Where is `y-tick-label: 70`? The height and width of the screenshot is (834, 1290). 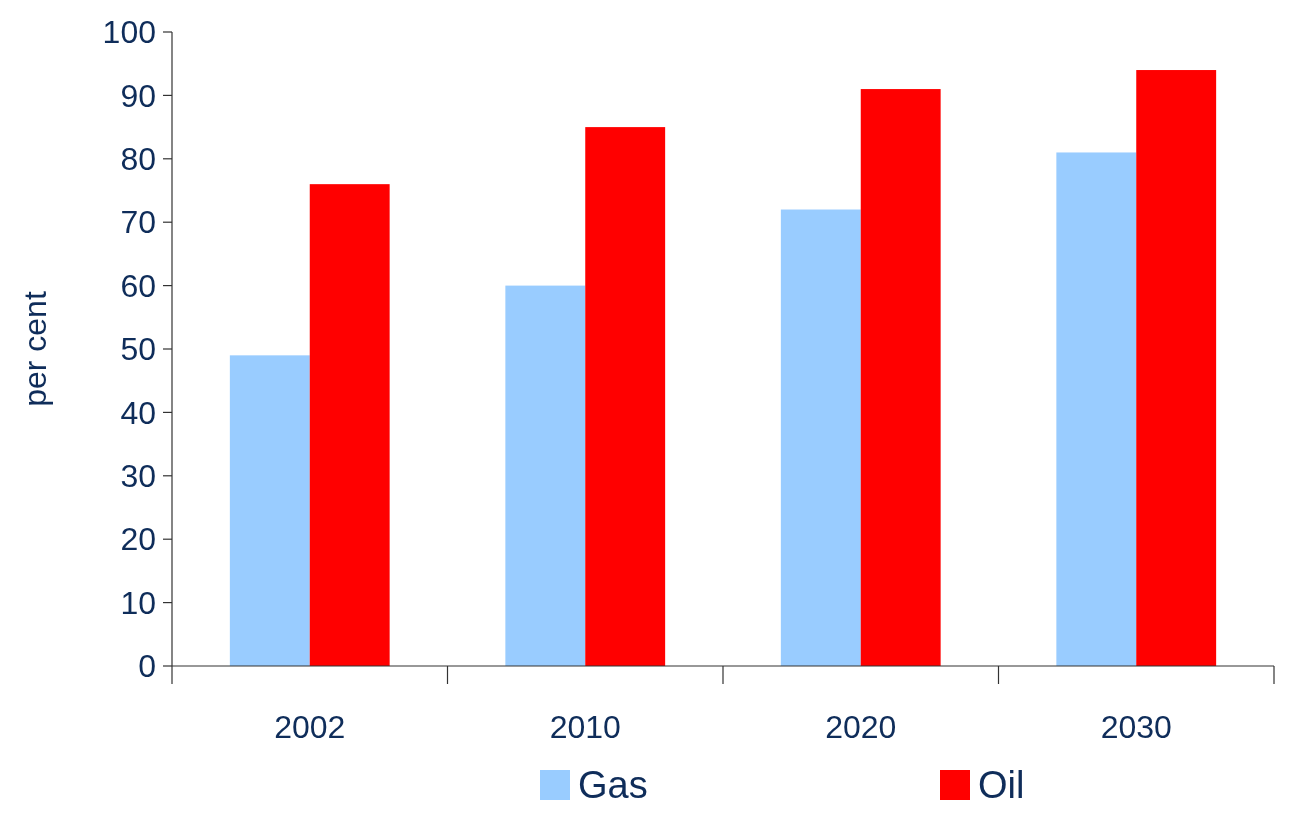
y-tick-label: 70 is located at coordinates (138, 222).